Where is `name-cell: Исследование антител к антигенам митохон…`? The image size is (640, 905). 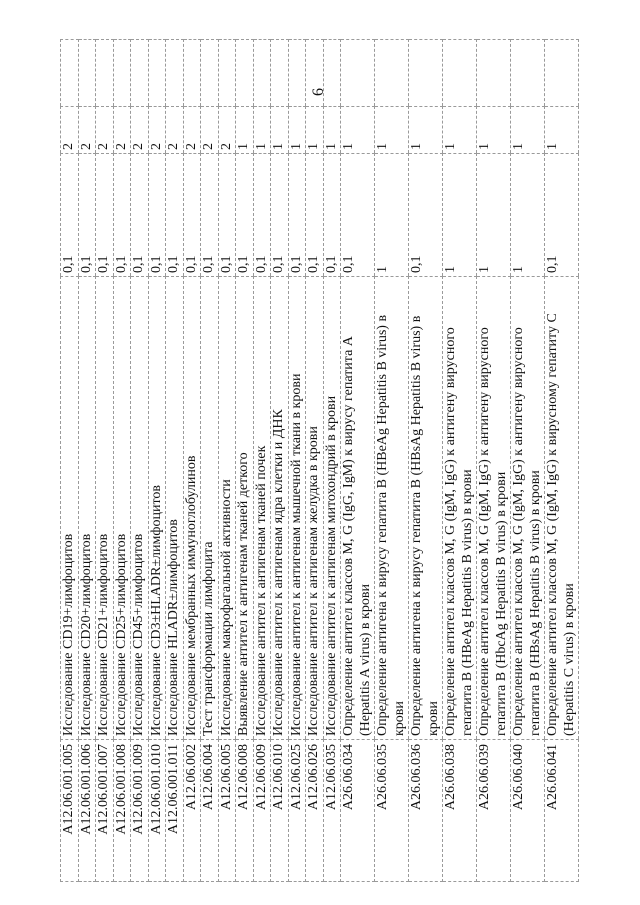 name-cell: Исследование антител к антигенам митохон… is located at coordinates (332, 508).